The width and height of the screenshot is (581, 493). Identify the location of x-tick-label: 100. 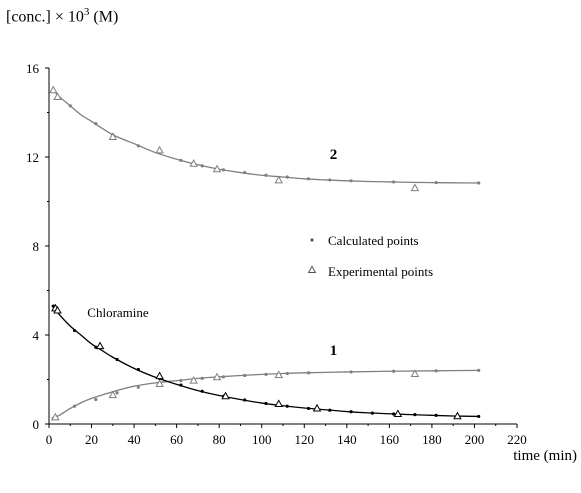
(262, 439).